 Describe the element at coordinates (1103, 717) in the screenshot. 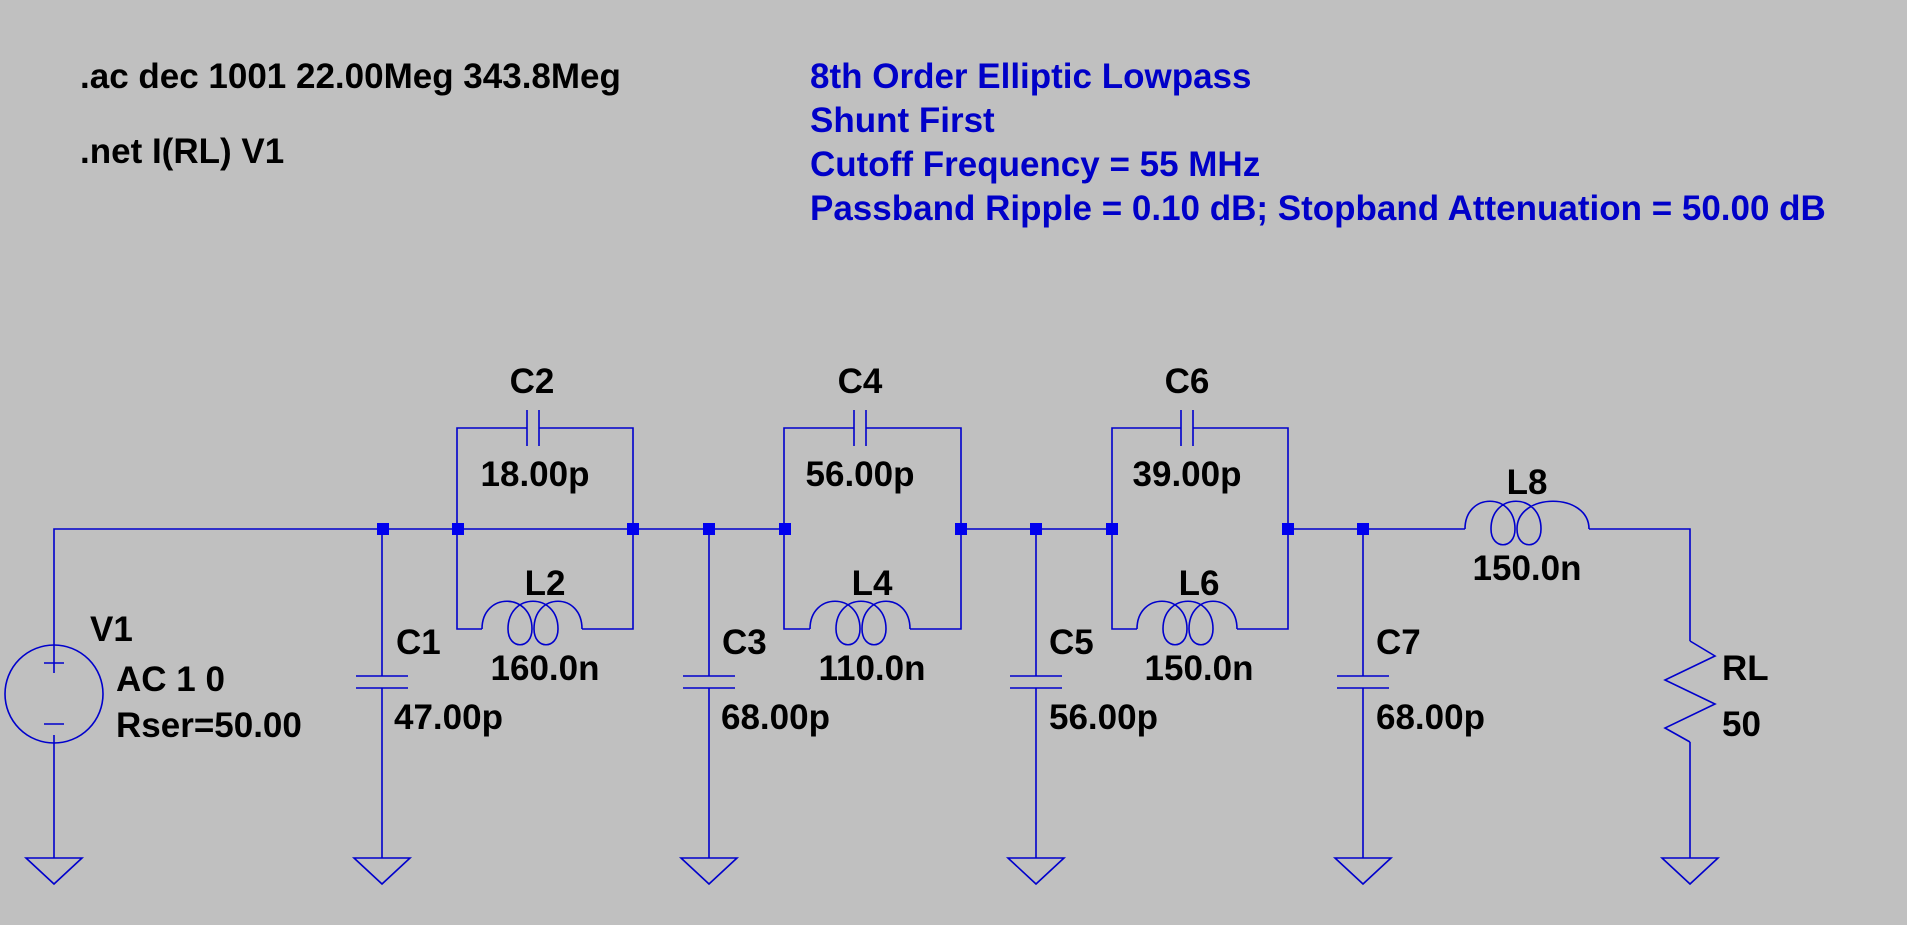

I see `c5-value: 56.00p` at that location.